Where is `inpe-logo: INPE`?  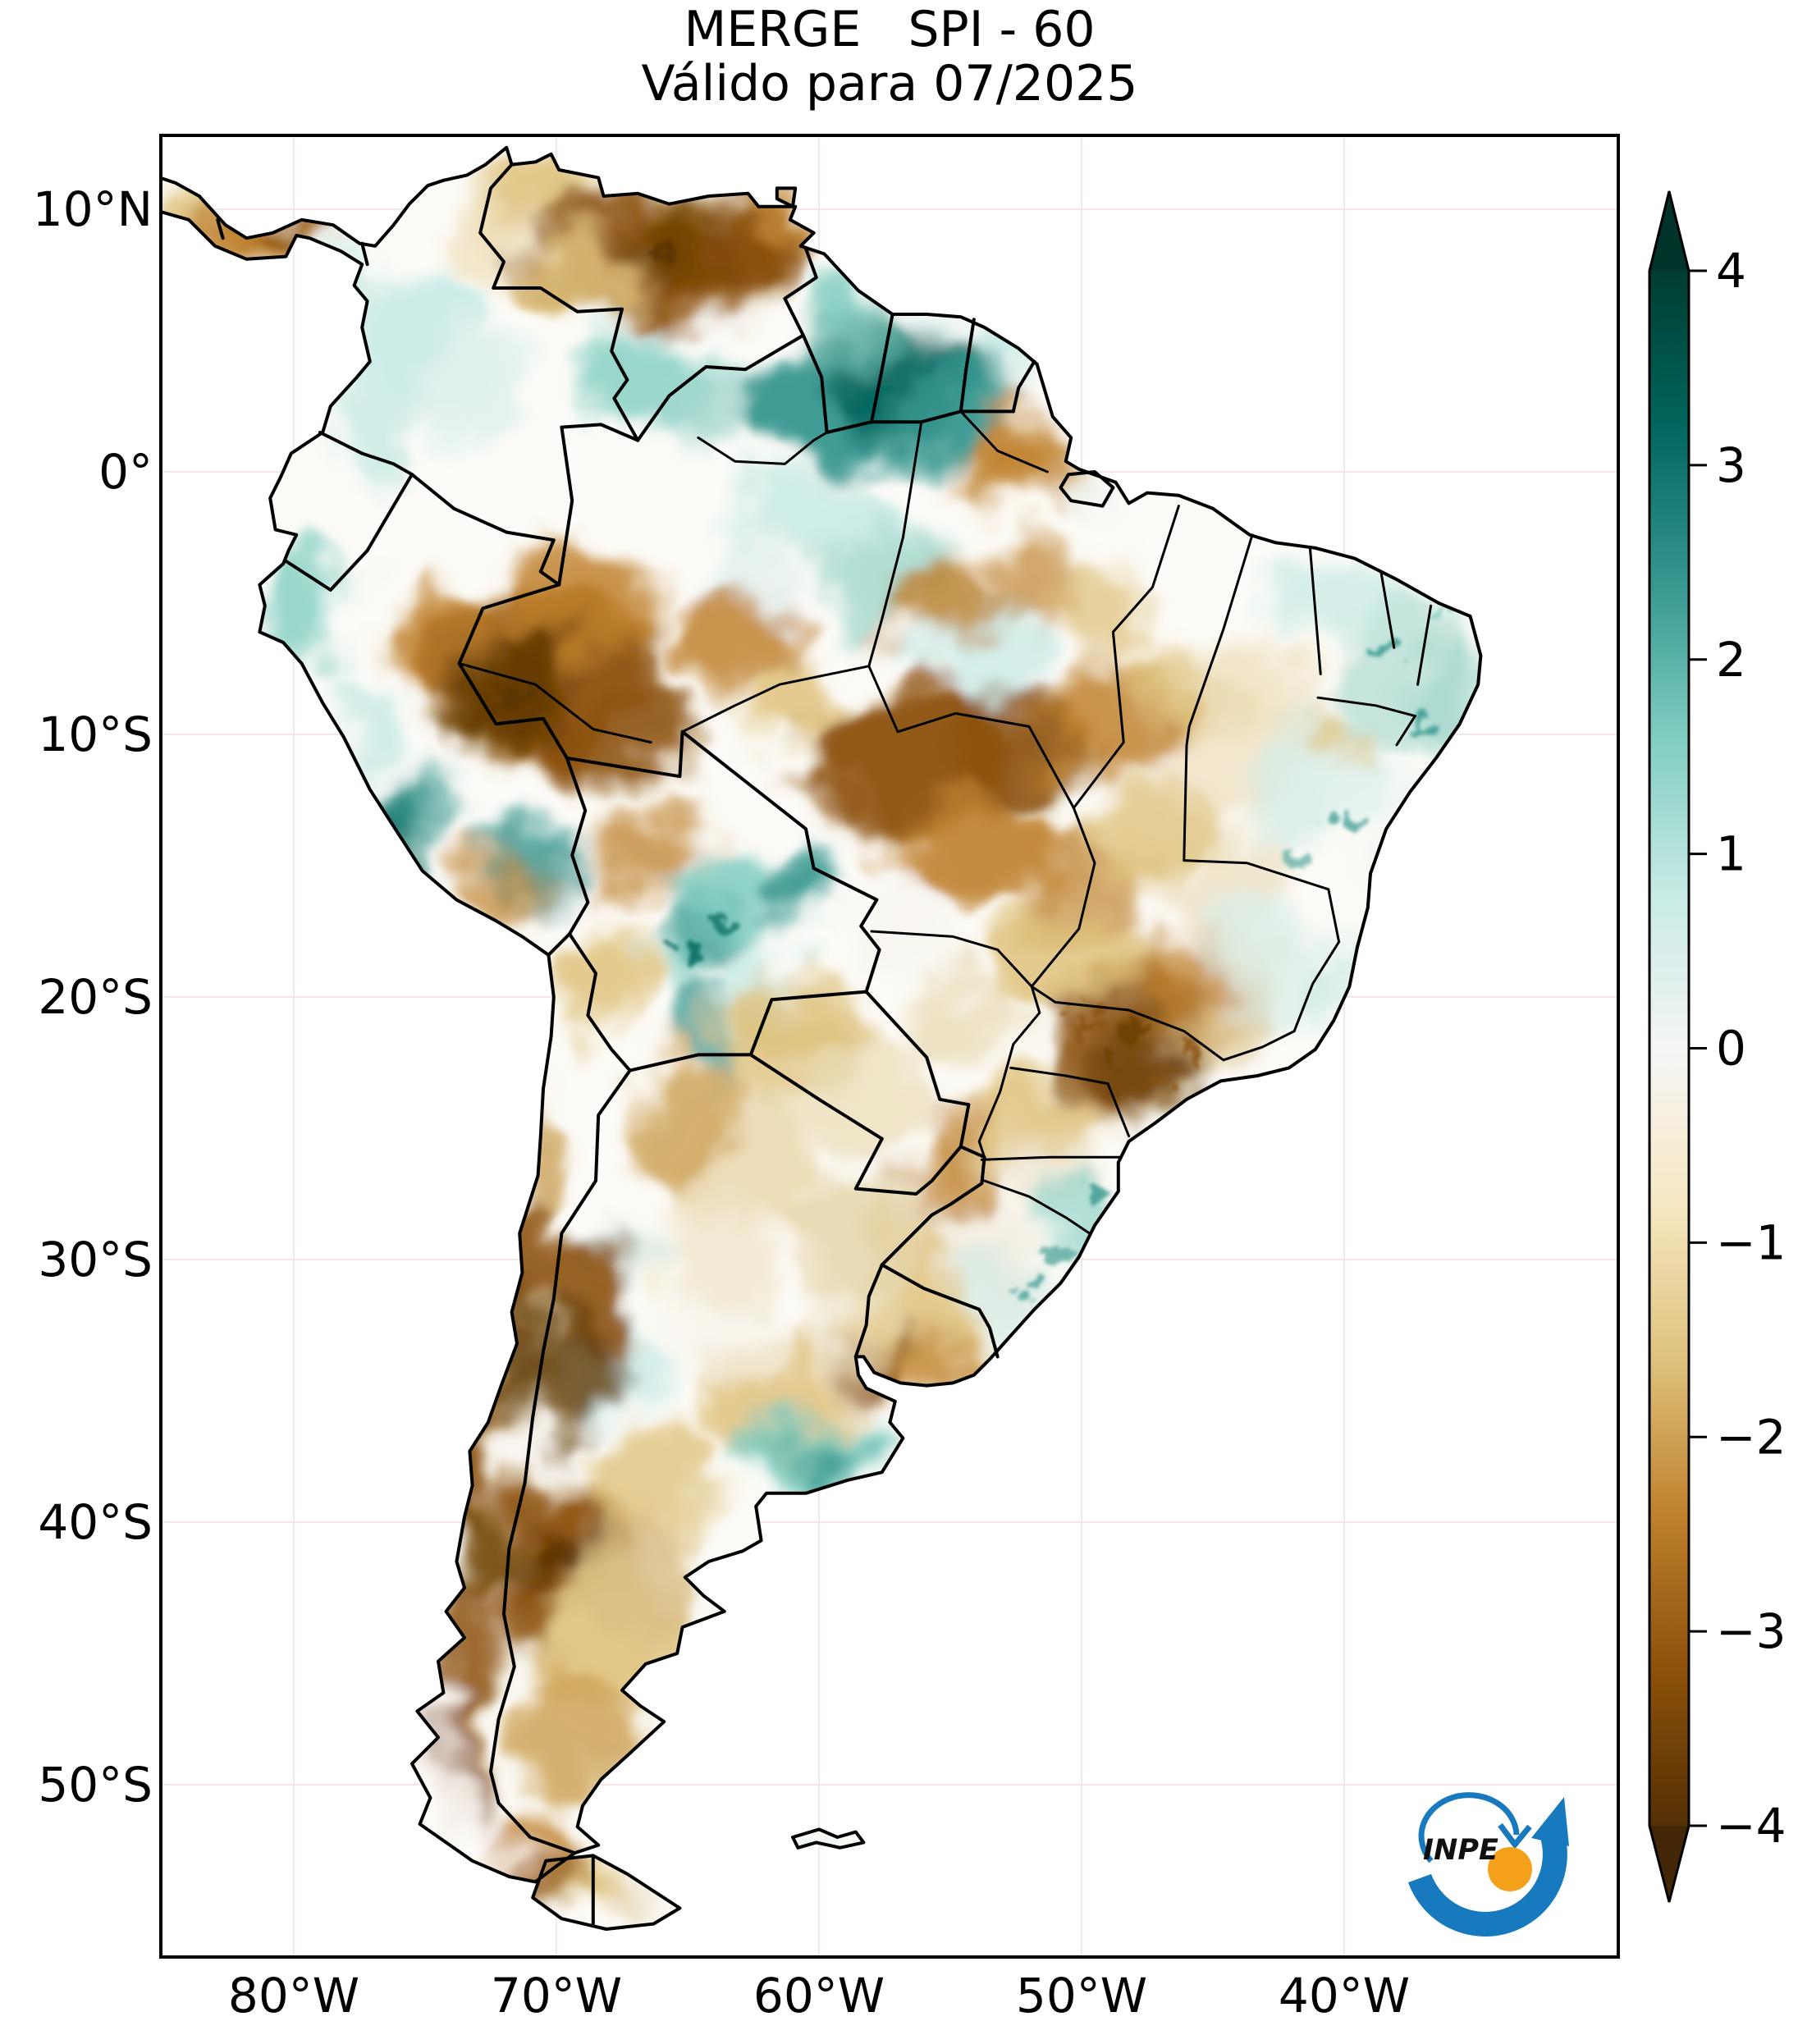
inpe-logo: INPE is located at coordinates (1488, 1864).